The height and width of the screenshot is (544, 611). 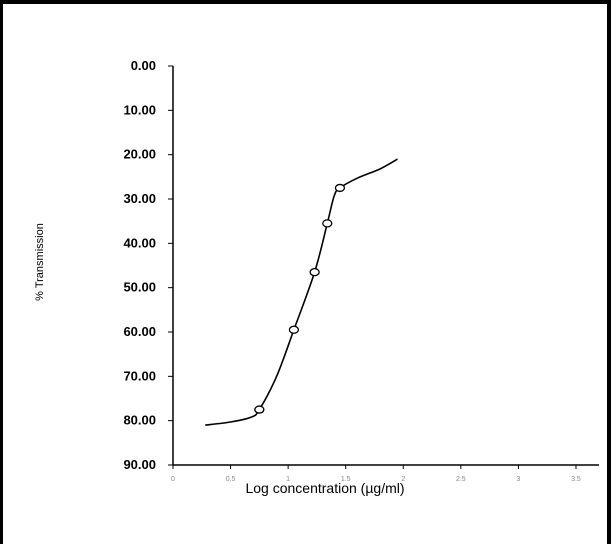 What do you see at coordinates (173, 479) in the screenshot?
I see `x-tick-label: 0` at bounding box center [173, 479].